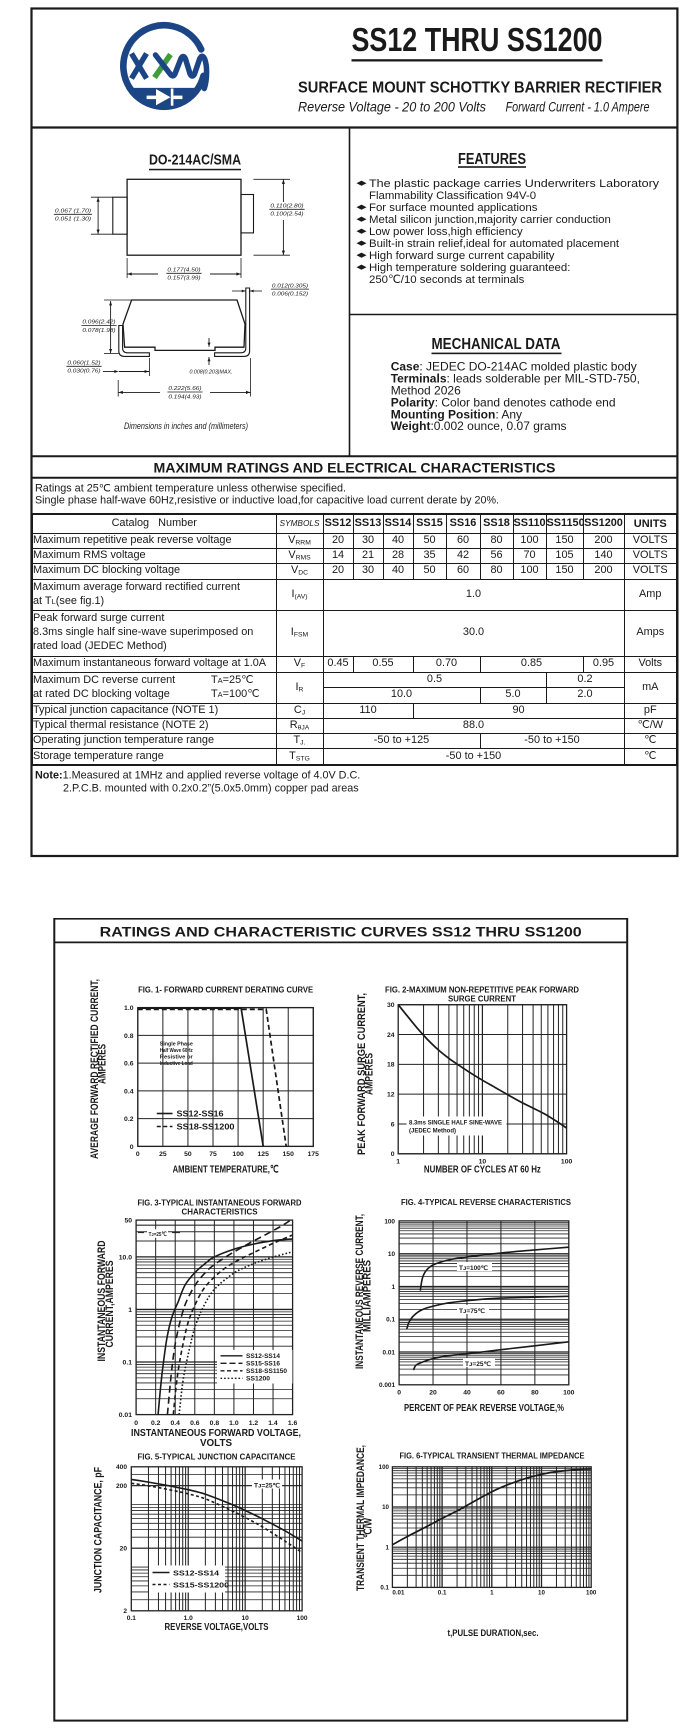  What do you see at coordinates (368, 1296) in the screenshot?
I see `svg-text: MILLIAMPERES` at bounding box center [368, 1296].